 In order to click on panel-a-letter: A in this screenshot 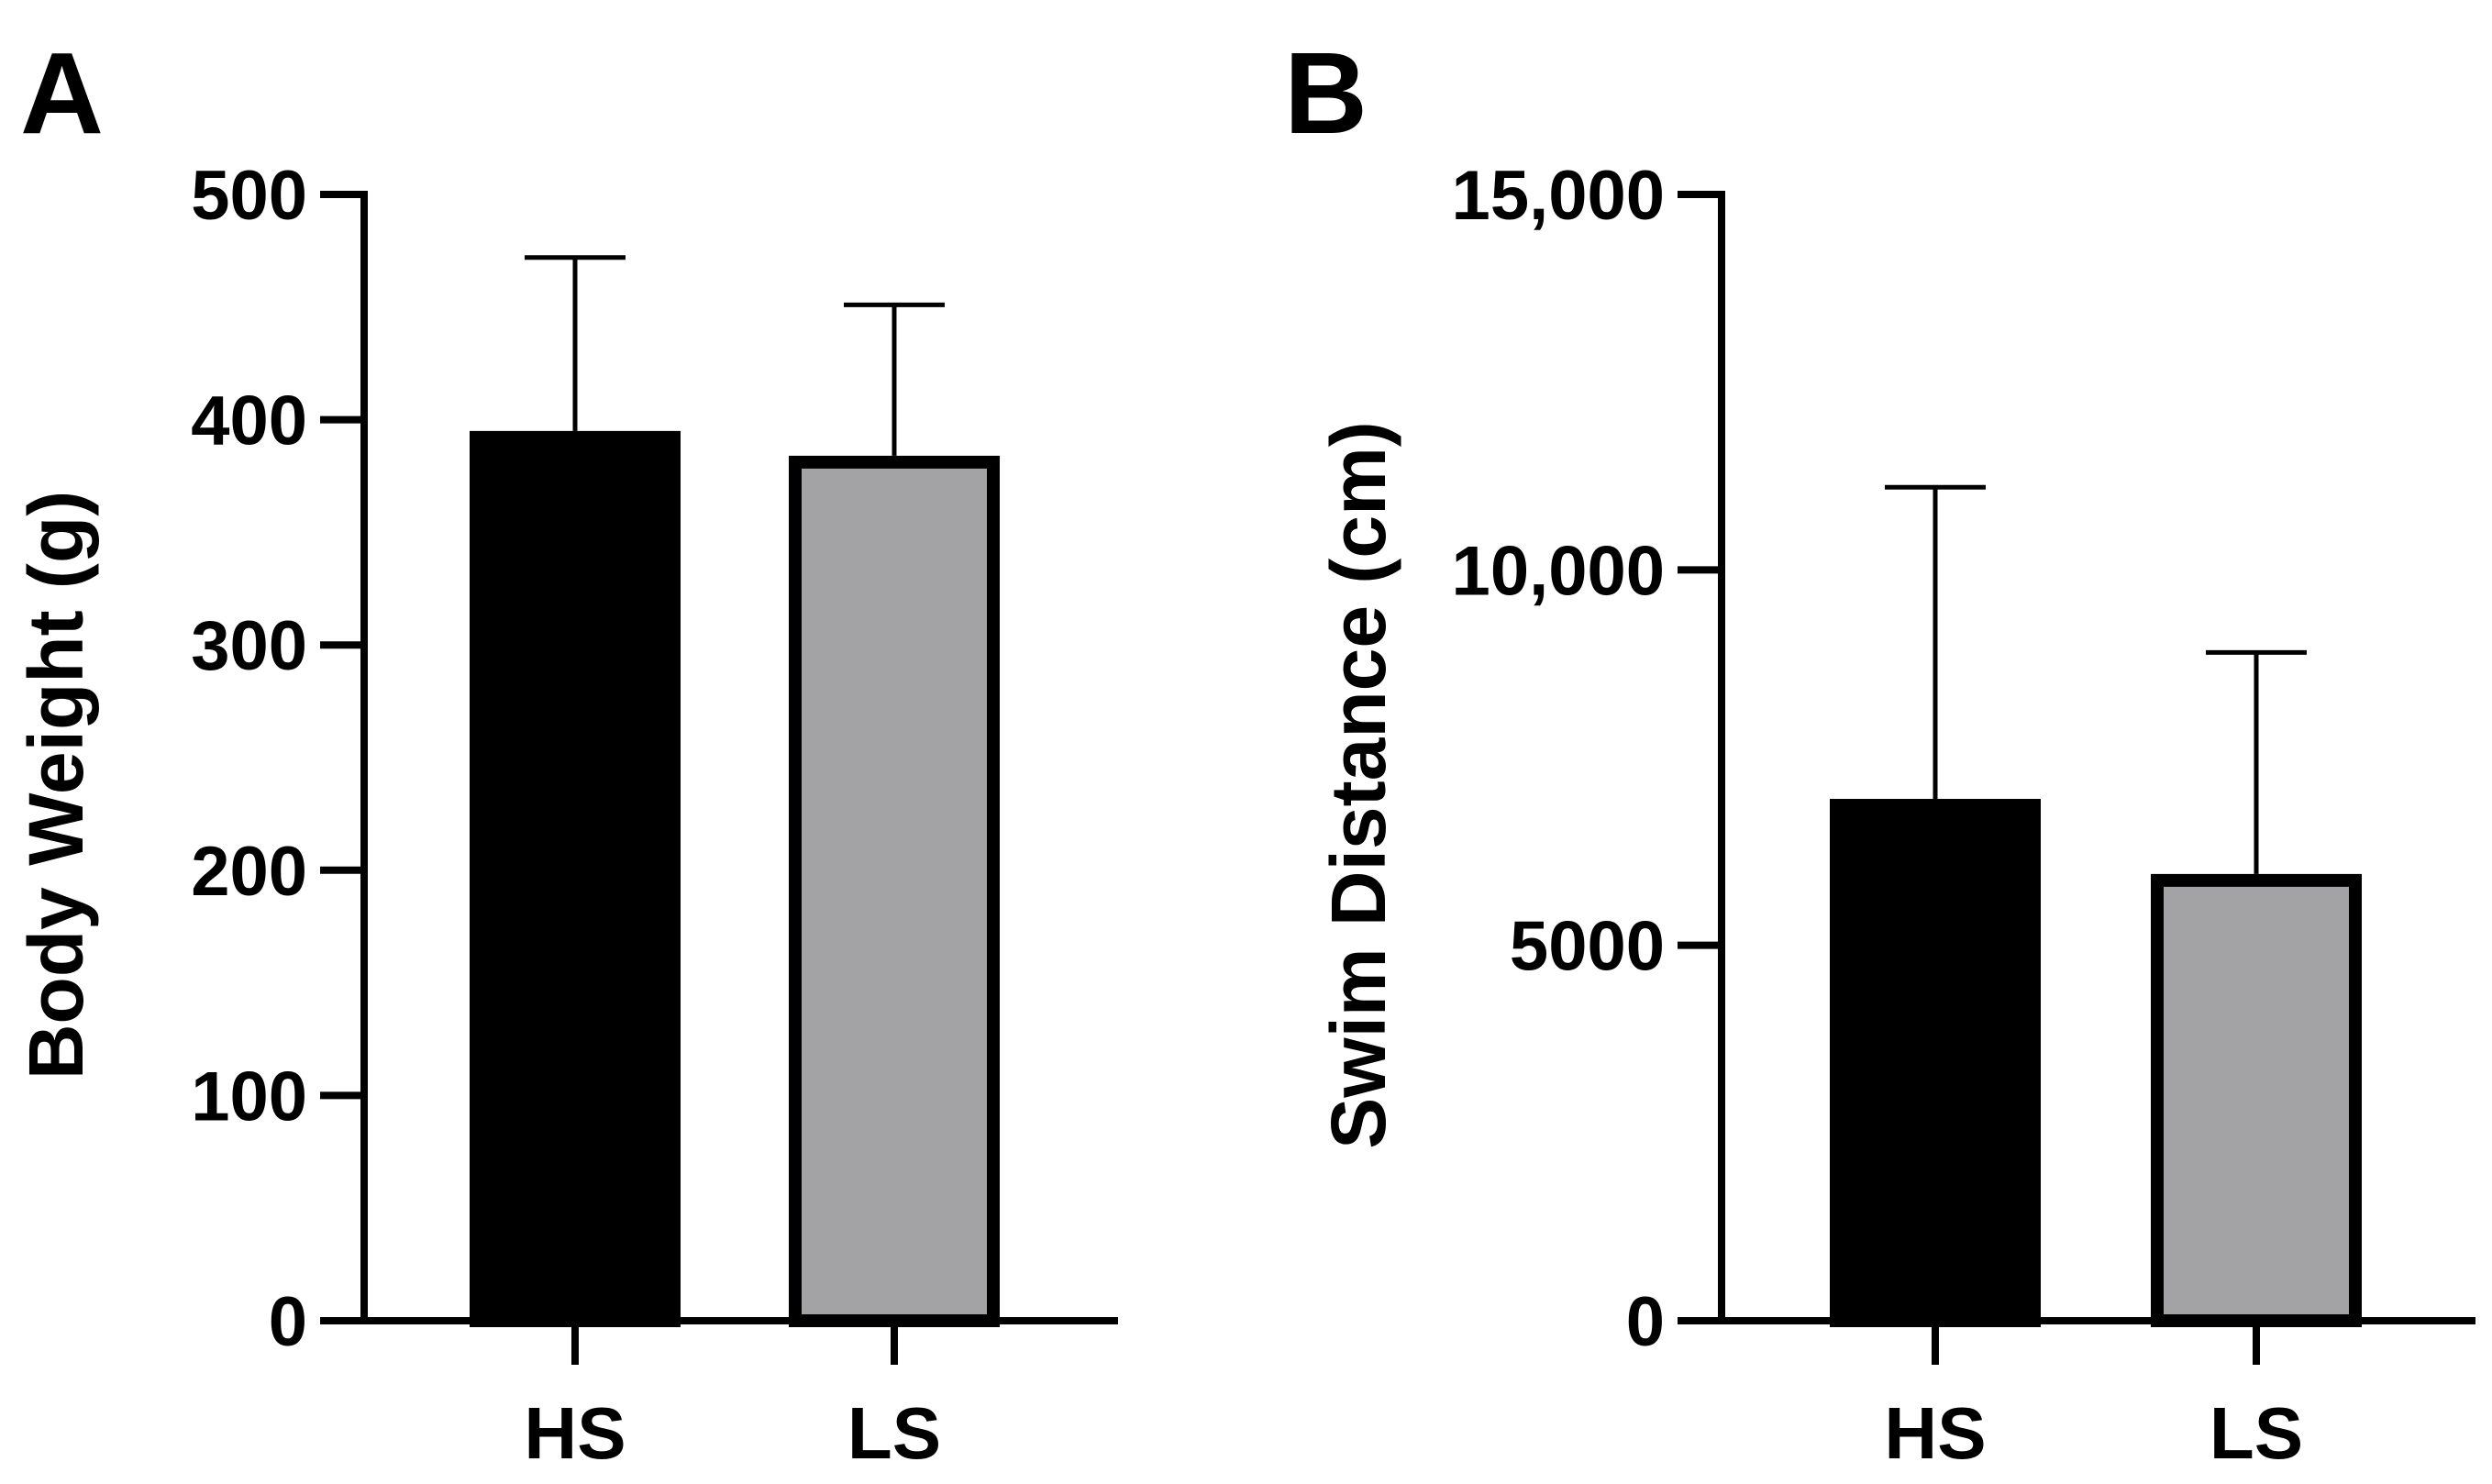, I will do `click(62, 93)`.